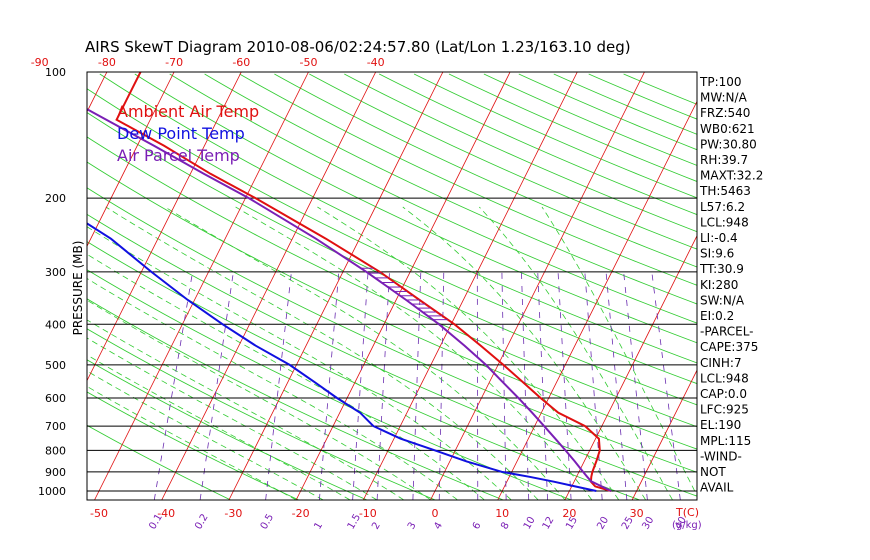 The height and width of the screenshot is (560, 870). I want to click on x-tick-label-bottom: -20, so click(301, 513).